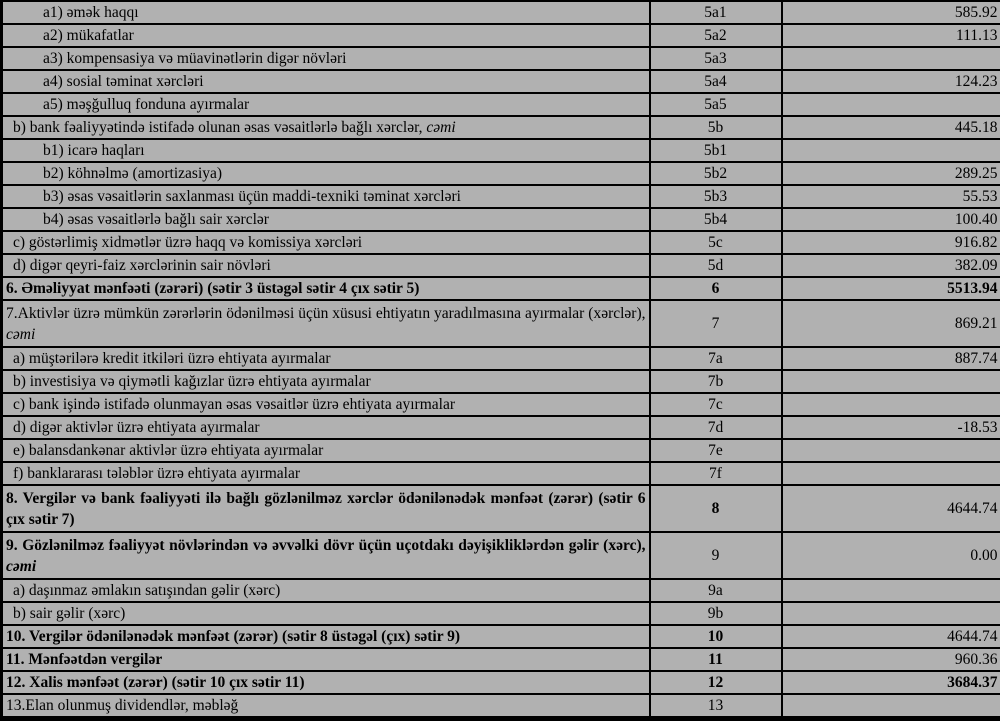 This screenshot has height=721, width=1000. What do you see at coordinates (715, 659) in the screenshot?
I see `row-code: 11` at bounding box center [715, 659].